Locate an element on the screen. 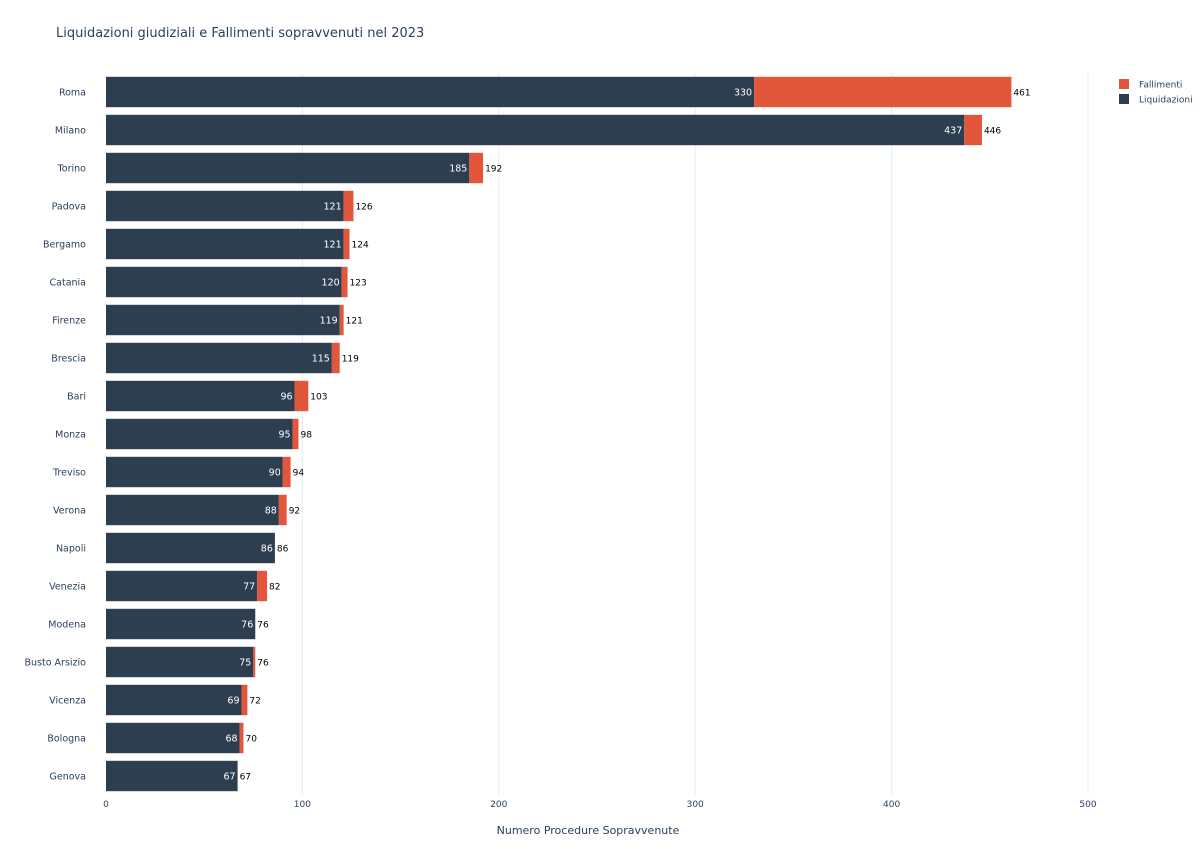  category-label: Padova is located at coordinates (69, 207).